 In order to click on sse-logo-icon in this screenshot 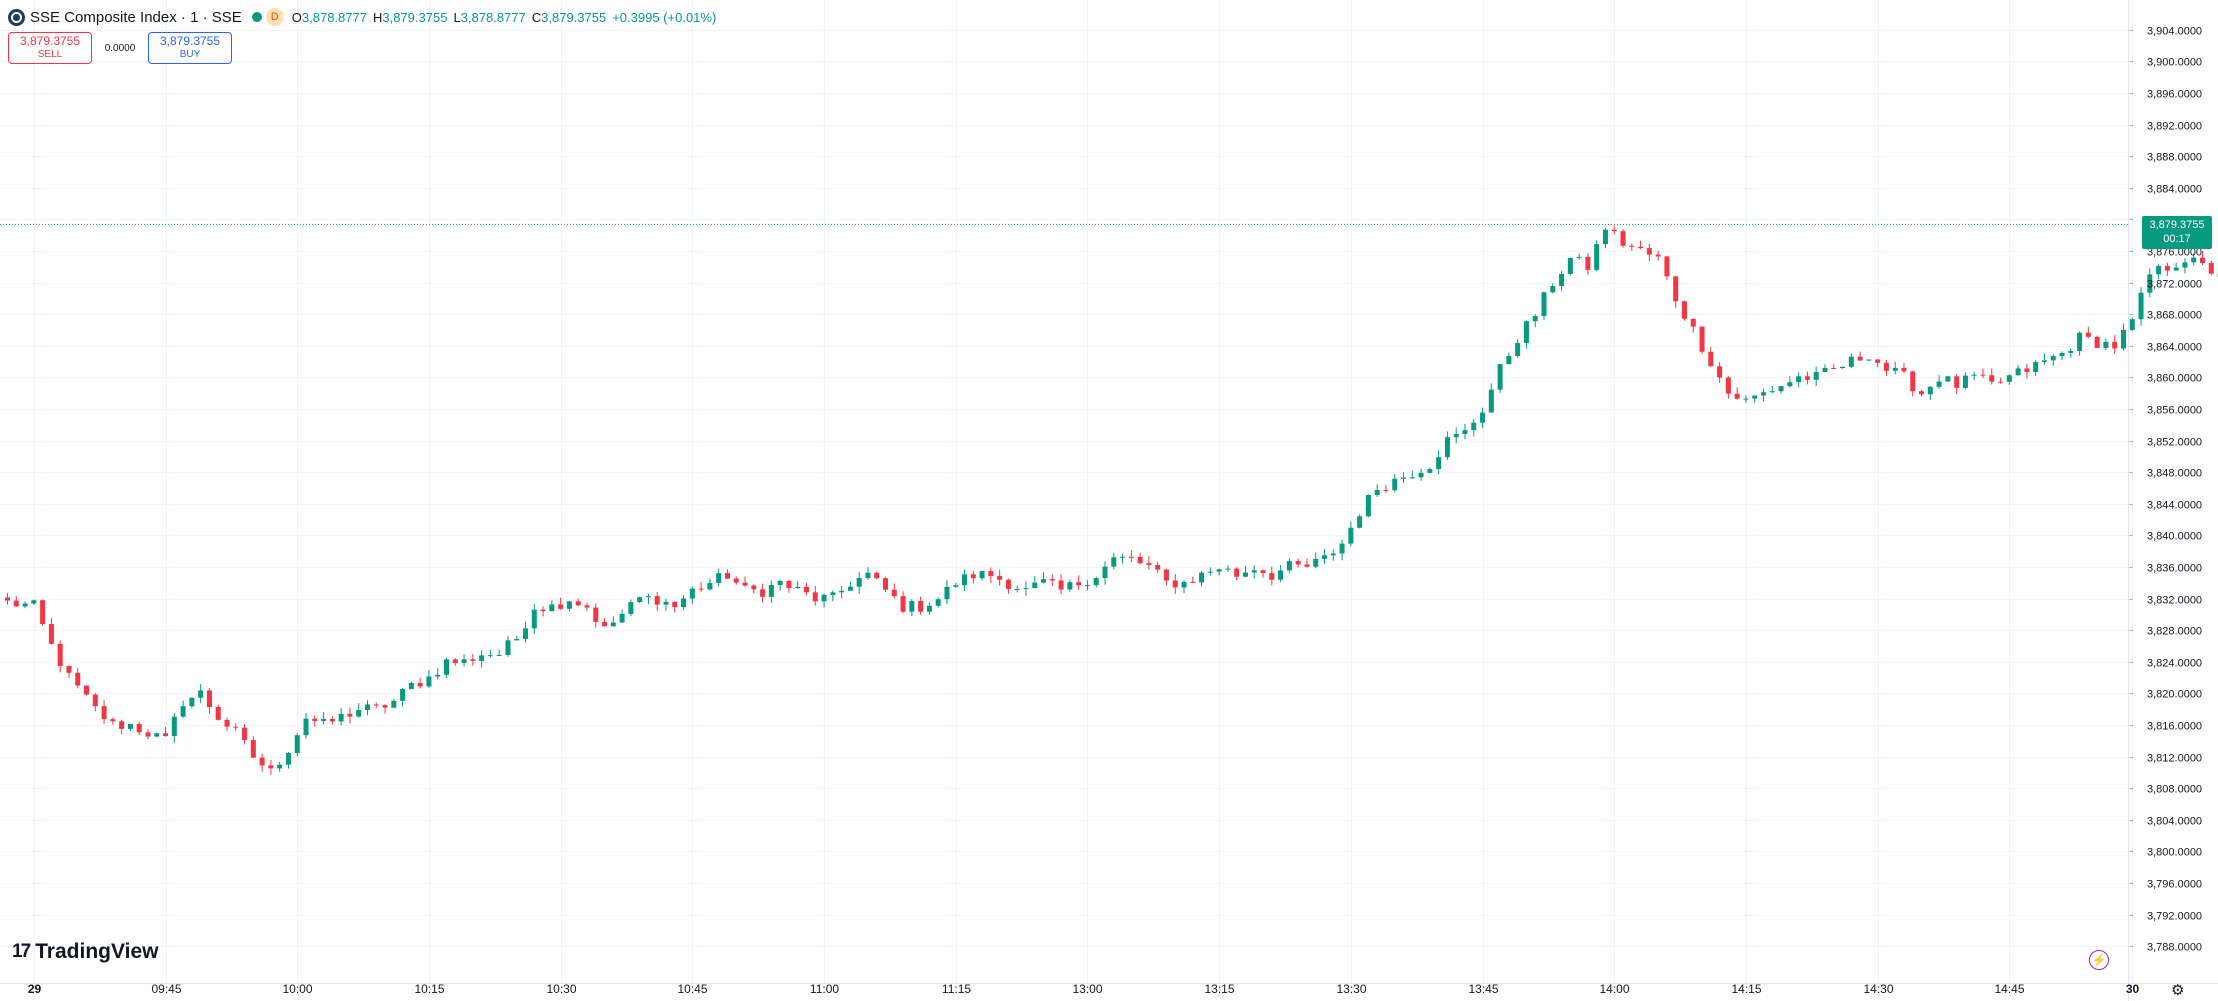, I will do `click(16, 17)`.